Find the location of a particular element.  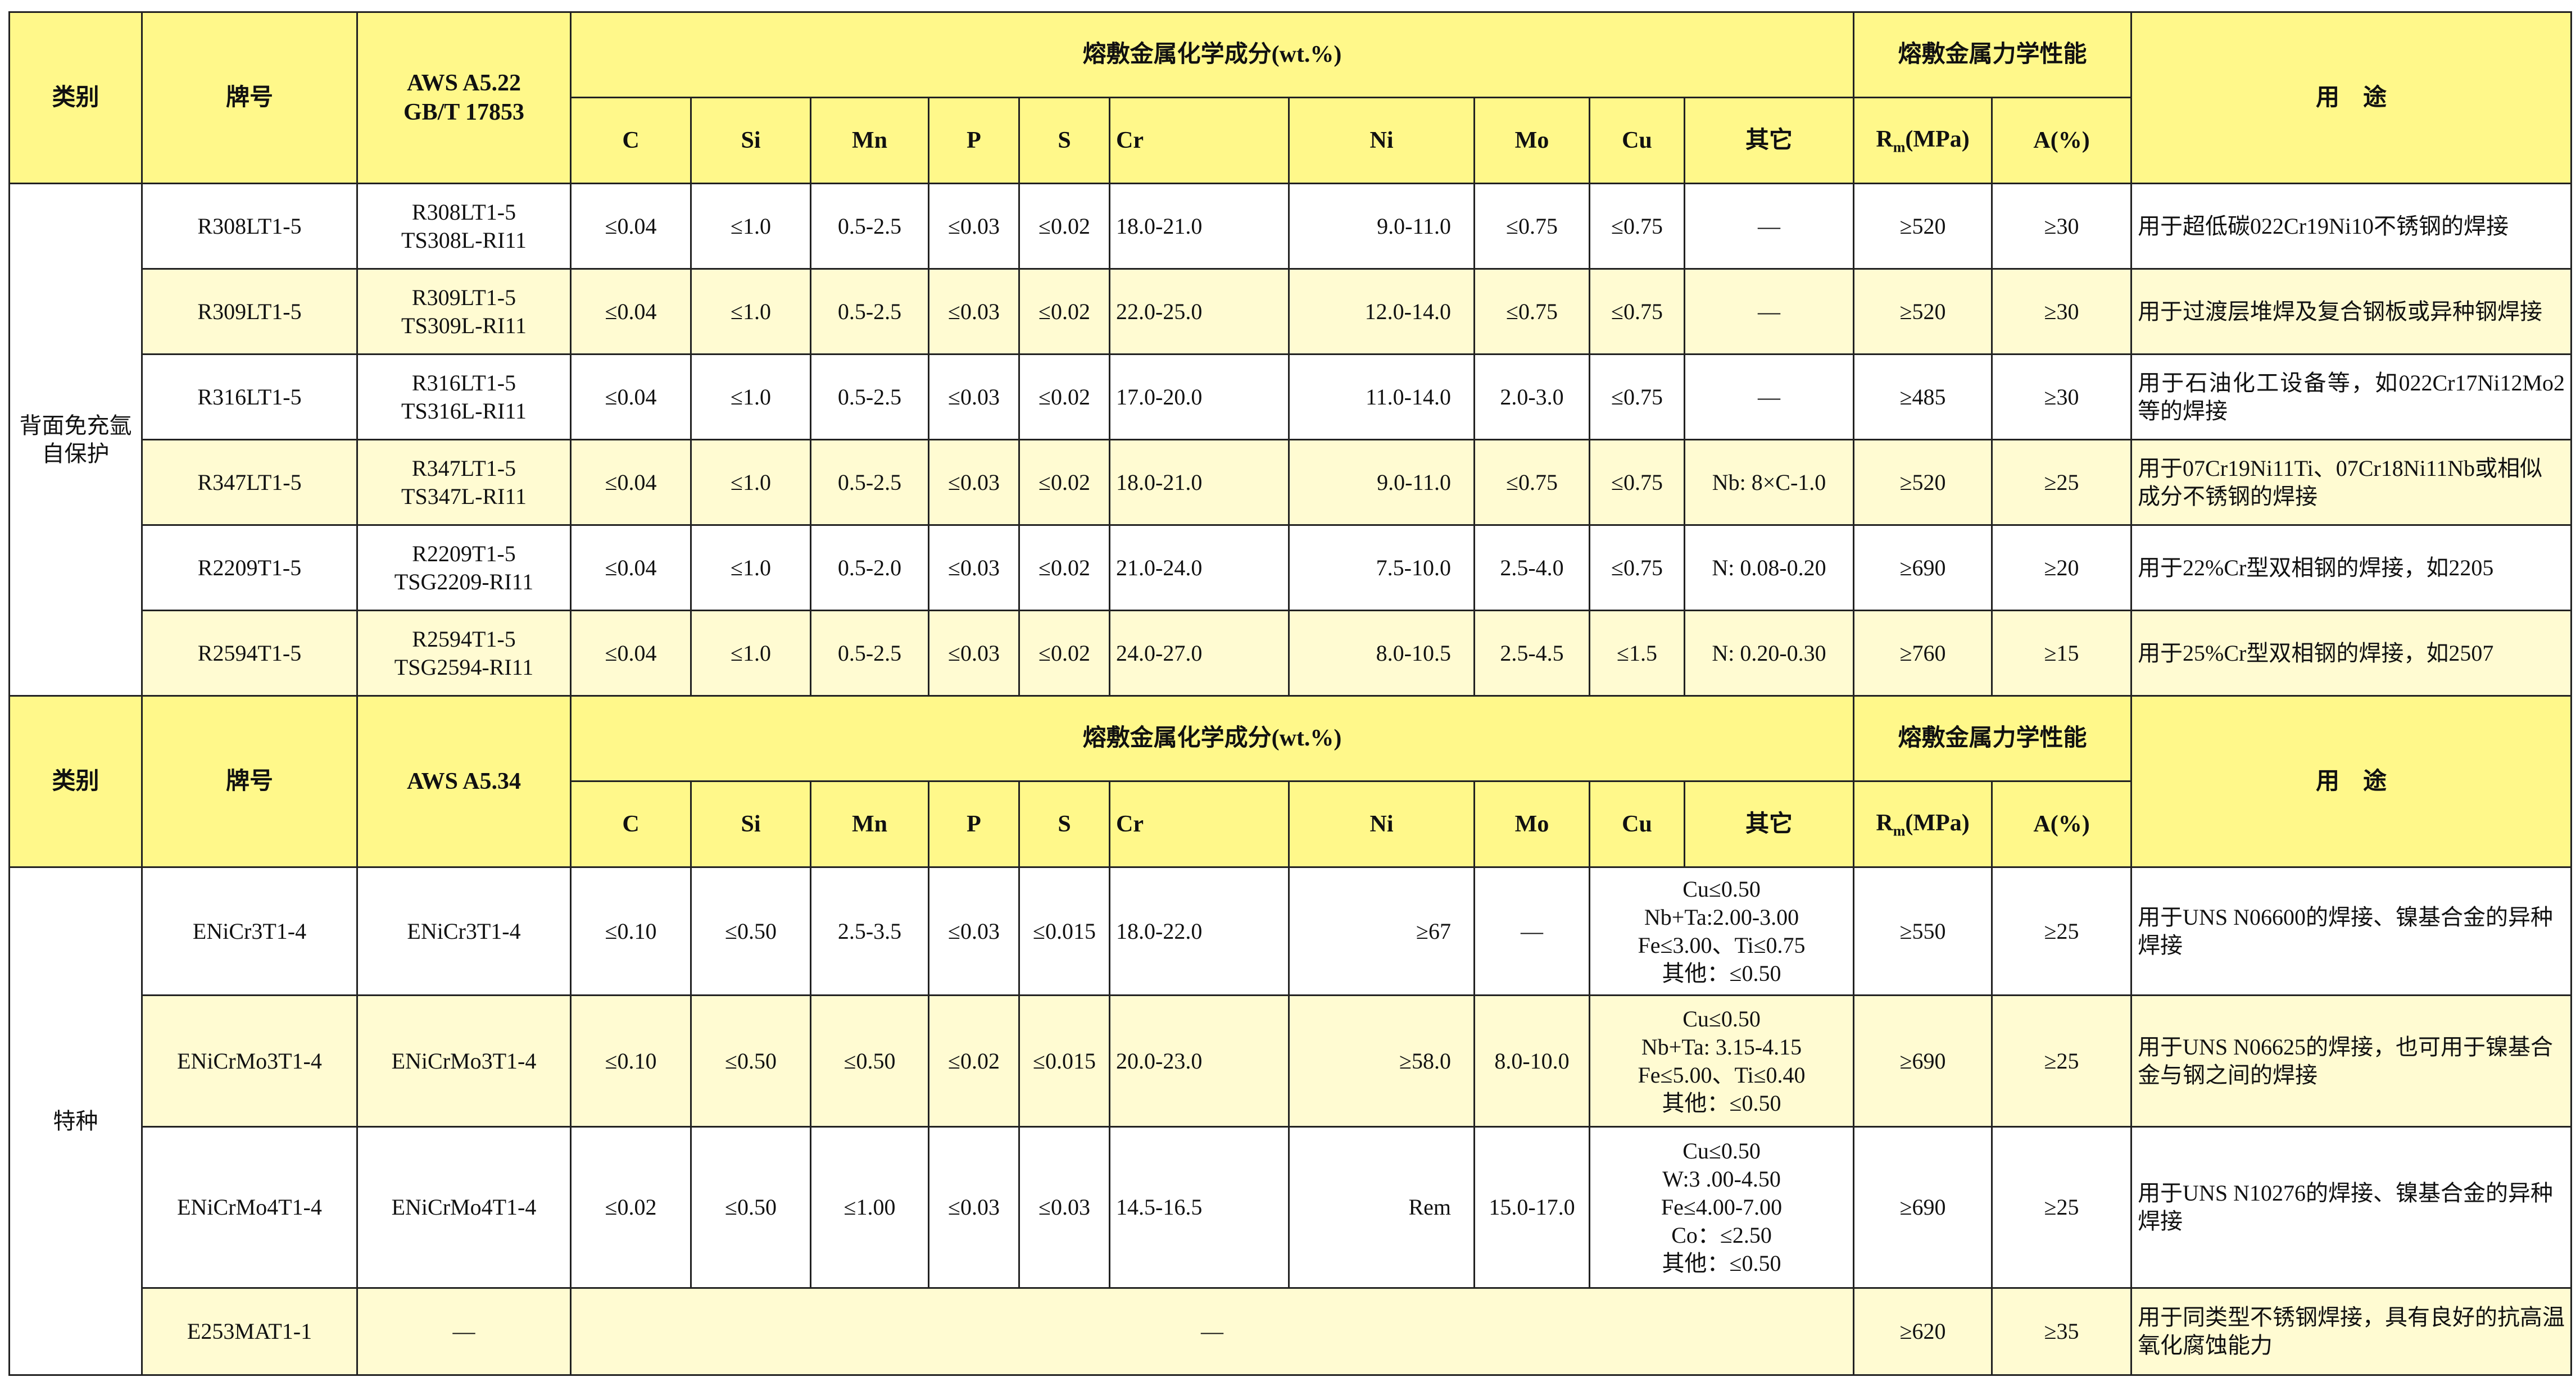

a-cell: ≥15 is located at coordinates (2062, 653).